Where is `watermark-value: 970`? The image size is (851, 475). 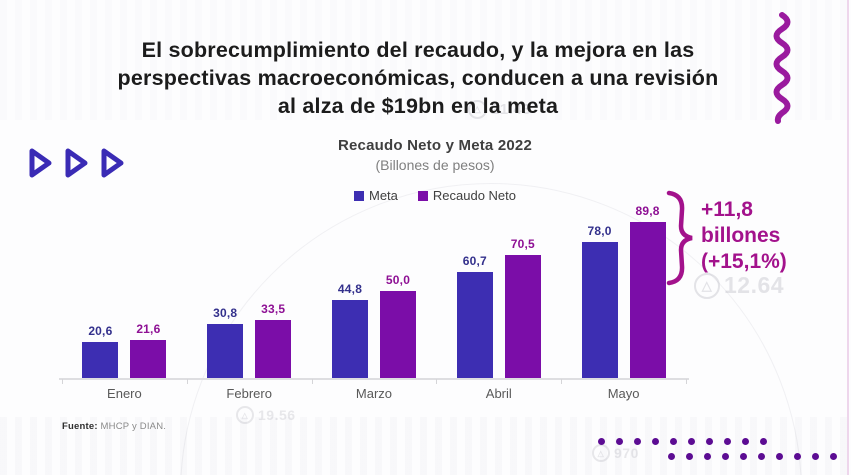
watermark-value: 970 is located at coordinates (626, 453).